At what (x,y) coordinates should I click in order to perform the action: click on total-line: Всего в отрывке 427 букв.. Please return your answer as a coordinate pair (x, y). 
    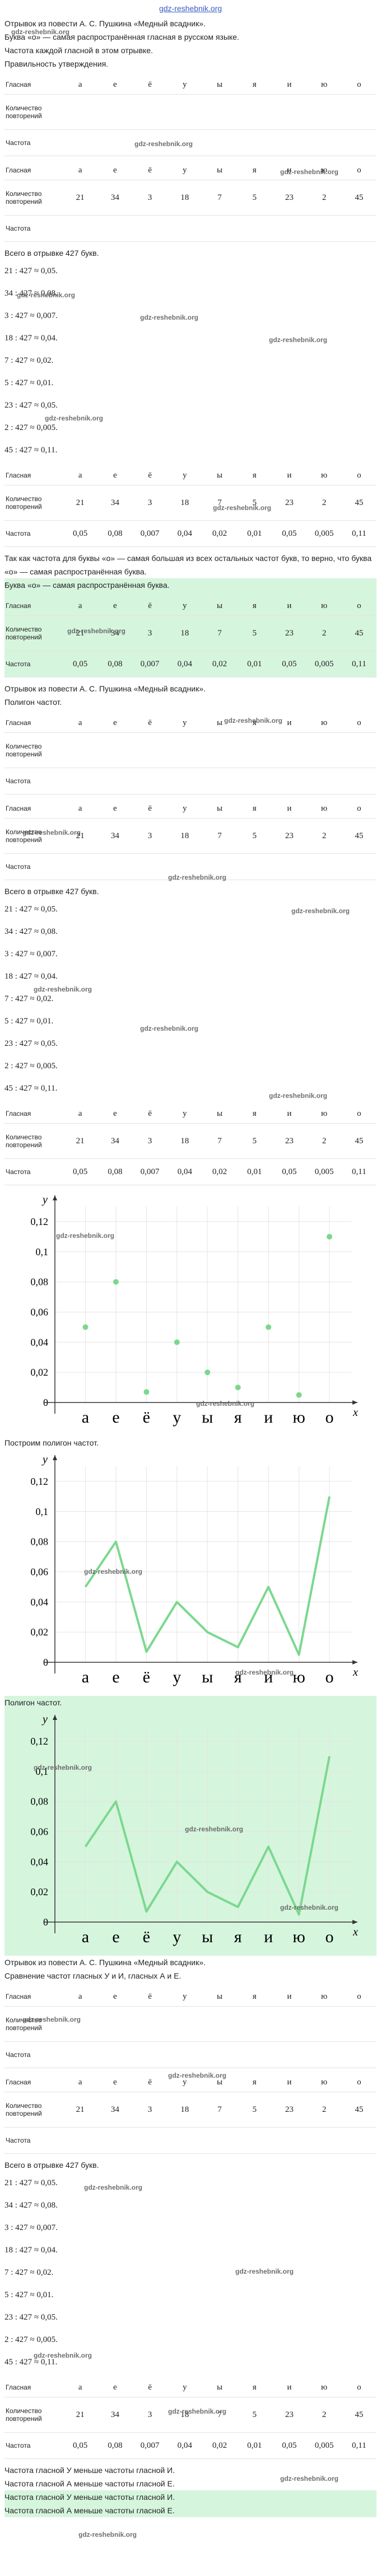
    Looking at the image, I should click on (51, 892).